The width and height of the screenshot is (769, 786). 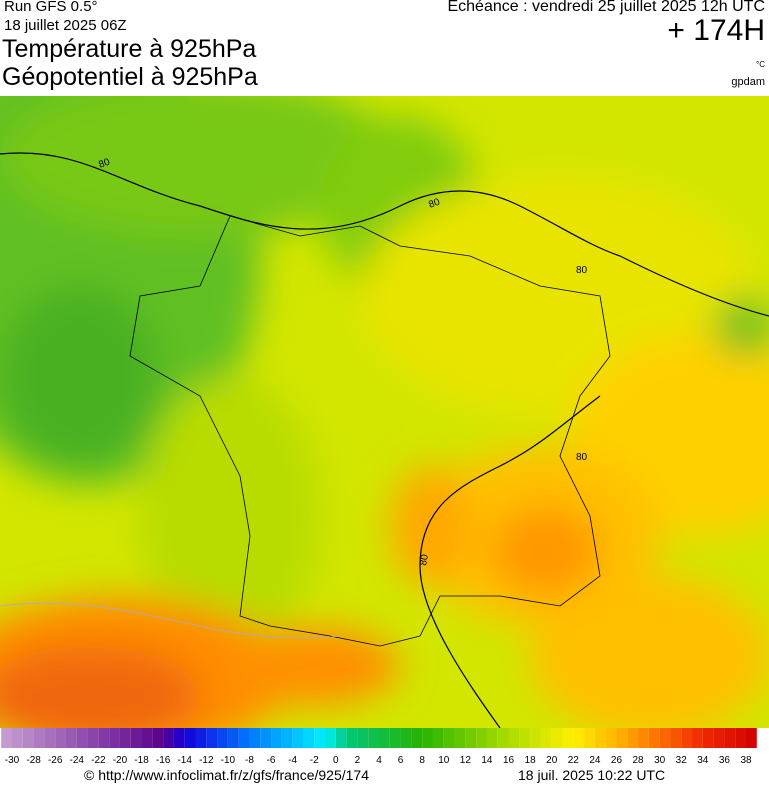 What do you see at coordinates (509, 760) in the screenshot?
I see `scale-label: 16` at bounding box center [509, 760].